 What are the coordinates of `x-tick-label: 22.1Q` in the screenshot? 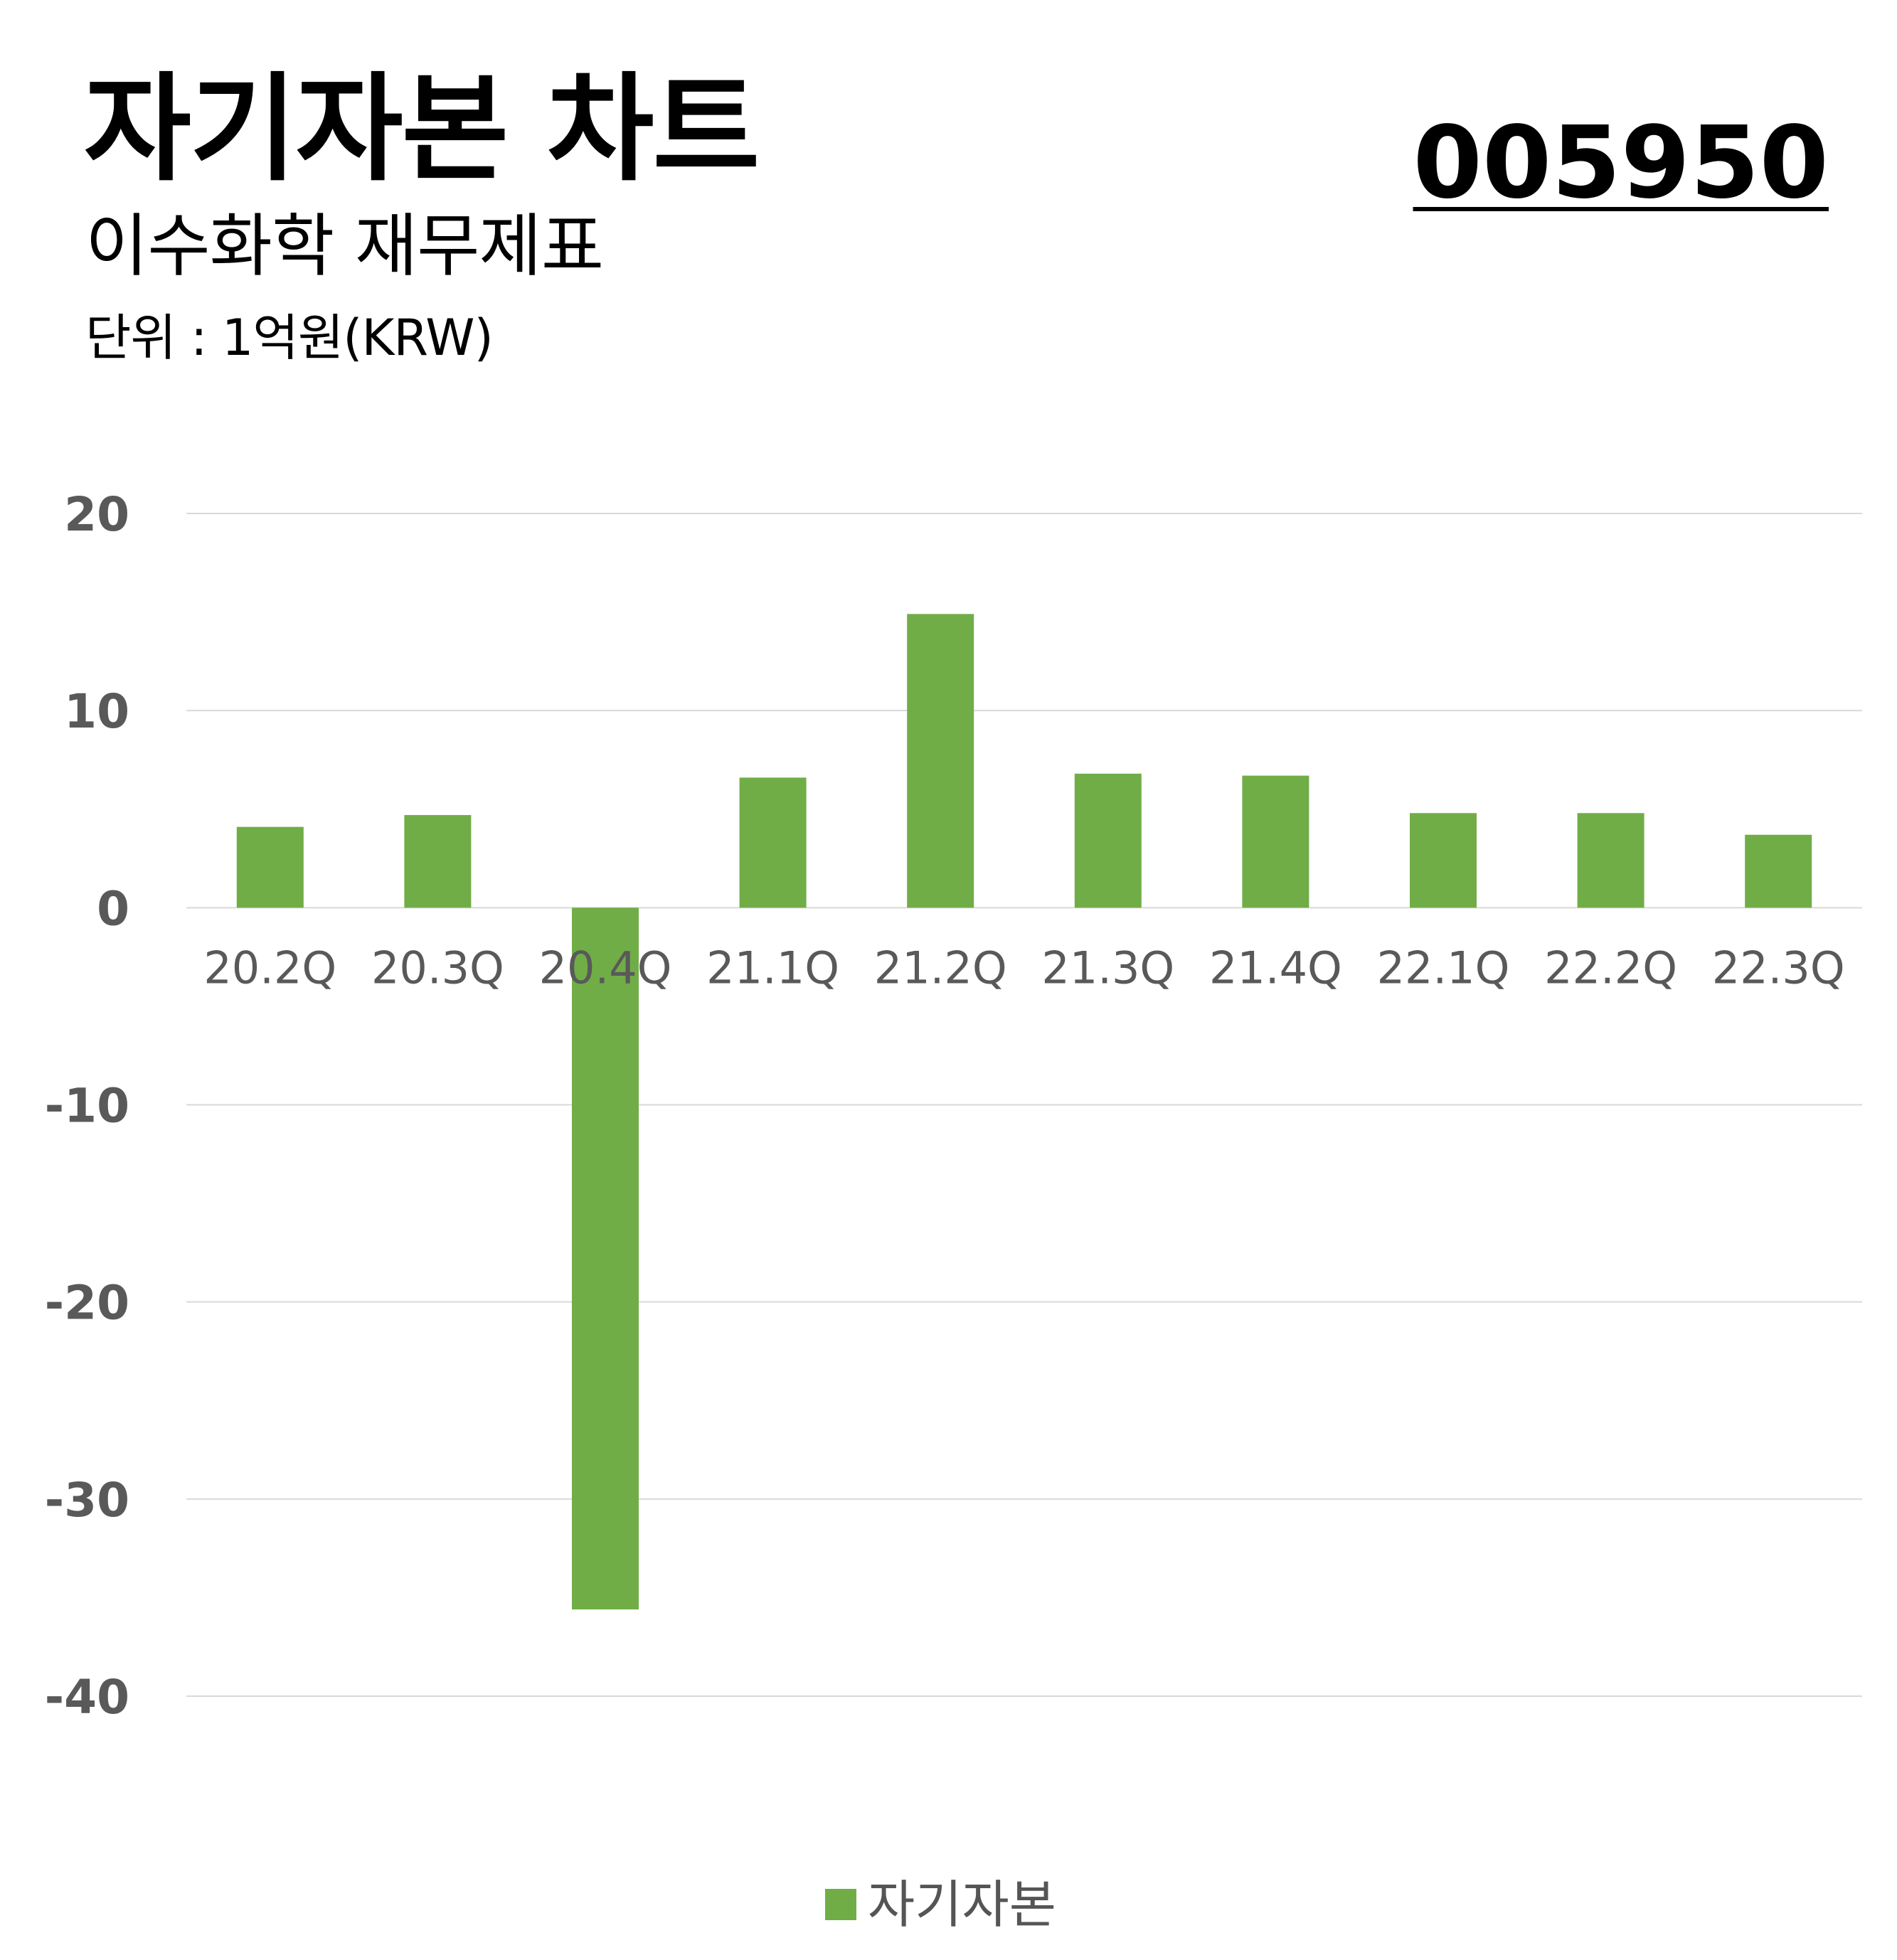 It's located at (1444, 968).